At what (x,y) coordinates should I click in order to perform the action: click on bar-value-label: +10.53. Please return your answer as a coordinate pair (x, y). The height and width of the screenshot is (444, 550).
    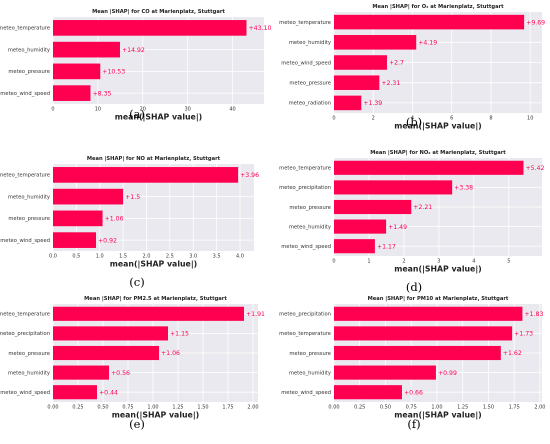
    Looking at the image, I should click on (113, 72).